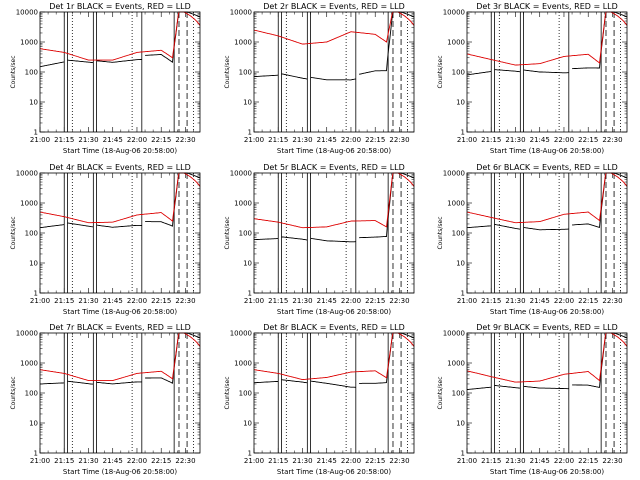 The height and width of the screenshot is (480, 640). What do you see at coordinates (120, 327) in the screenshot?
I see `plot-title: Det 7r BLACK = Events, RED = LLD` at bounding box center [120, 327].